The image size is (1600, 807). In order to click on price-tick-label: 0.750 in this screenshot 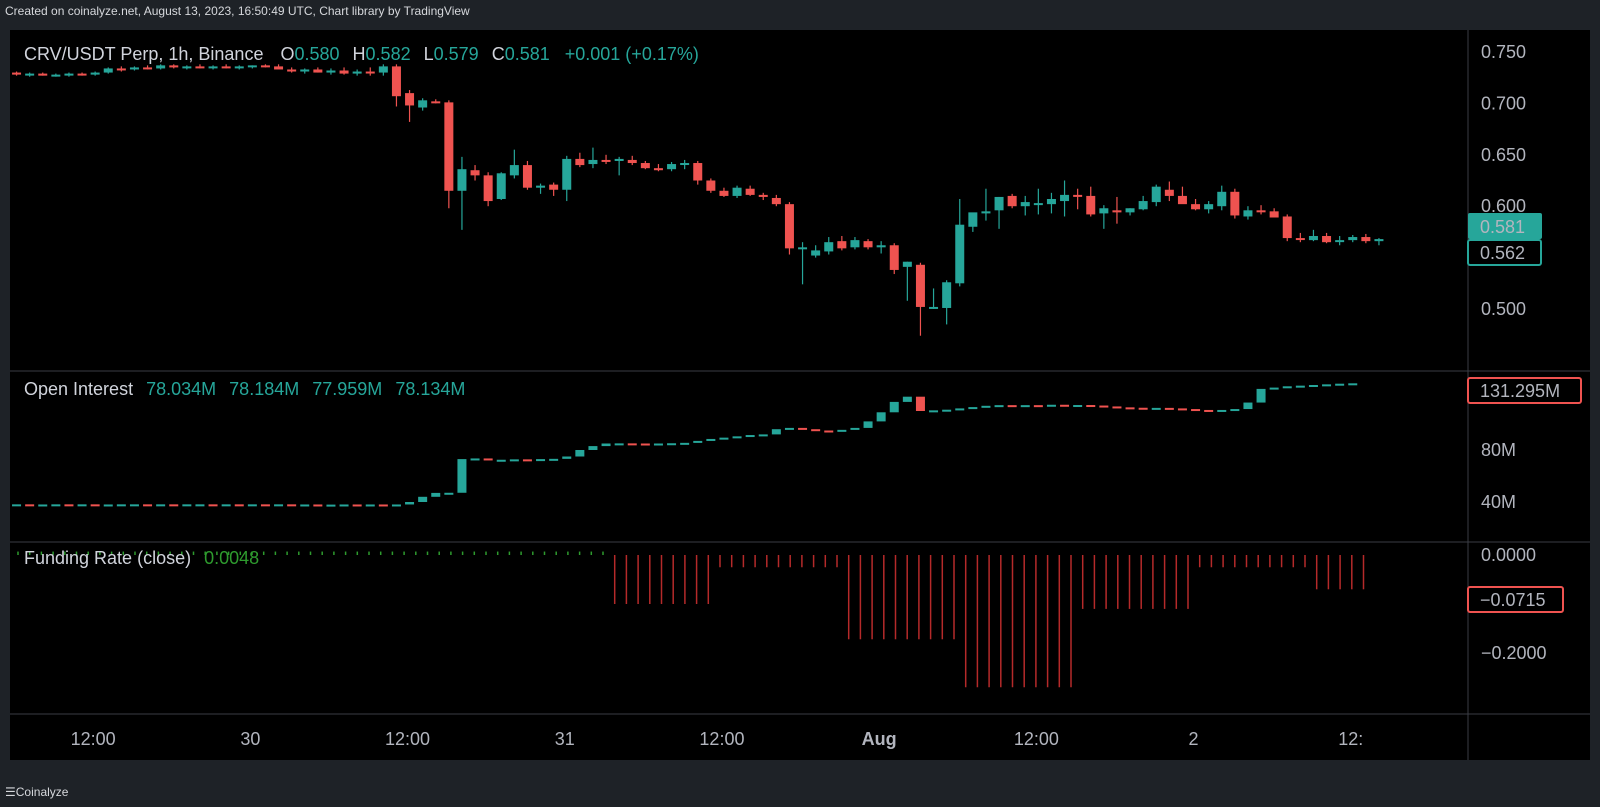, I will do `click(1503, 52)`.